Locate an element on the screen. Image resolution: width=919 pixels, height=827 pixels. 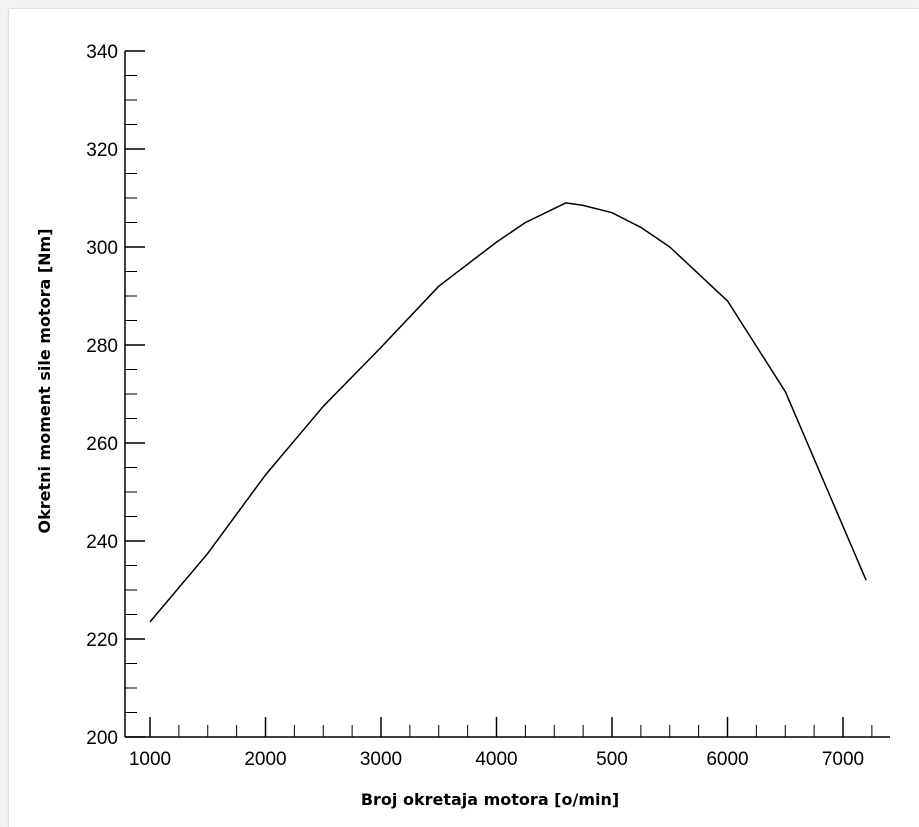
x-tick-label: 500 is located at coordinates (612, 759).